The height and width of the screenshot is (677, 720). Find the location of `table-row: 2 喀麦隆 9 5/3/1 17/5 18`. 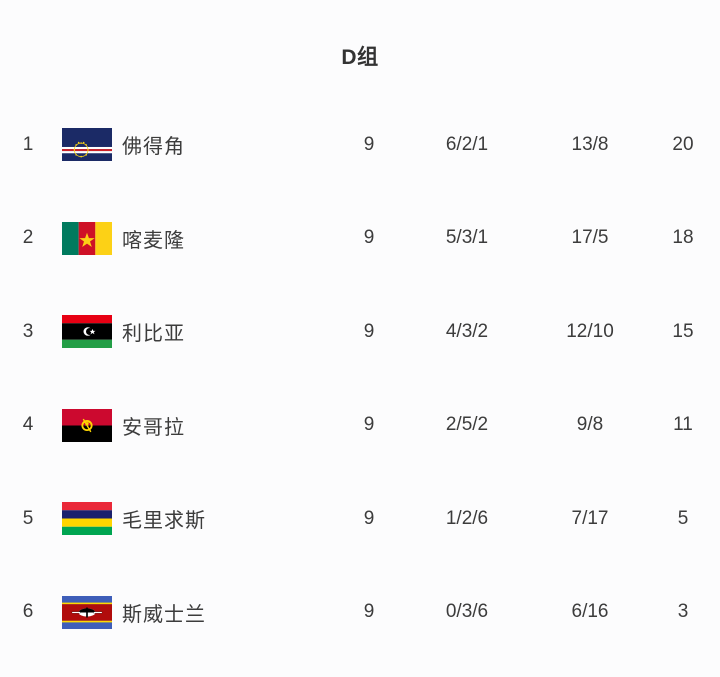

table-row: 2 喀麦隆 9 5/3/1 17/5 18 is located at coordinates (360, 239).